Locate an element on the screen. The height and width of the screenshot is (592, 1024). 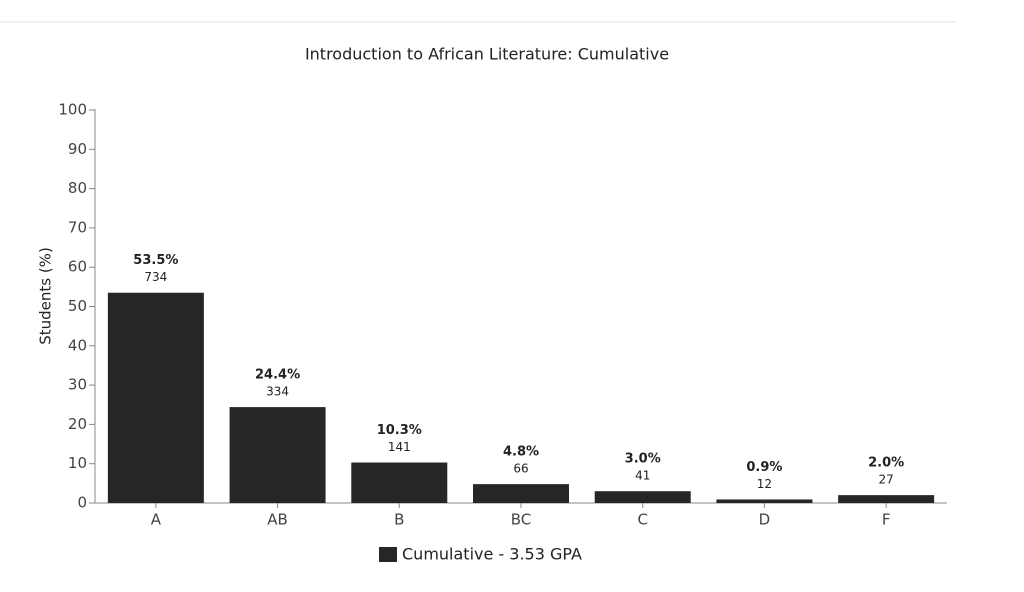
y-tick-label: 80 is located at coordinates (77, 188).